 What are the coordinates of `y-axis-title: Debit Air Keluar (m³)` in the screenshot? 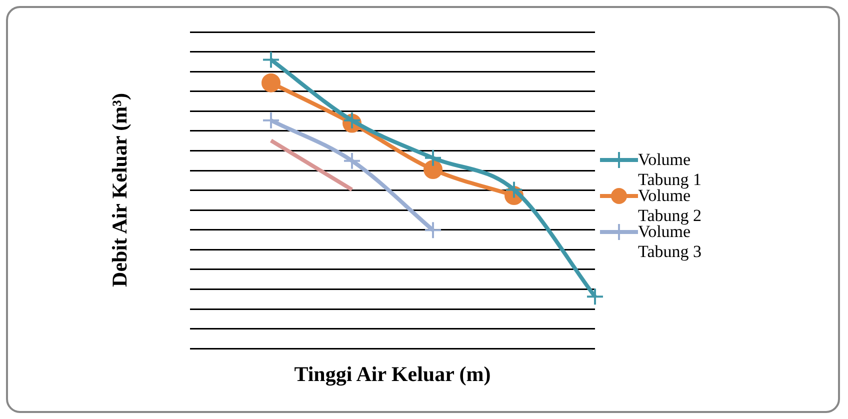 It's located at (120, 190).